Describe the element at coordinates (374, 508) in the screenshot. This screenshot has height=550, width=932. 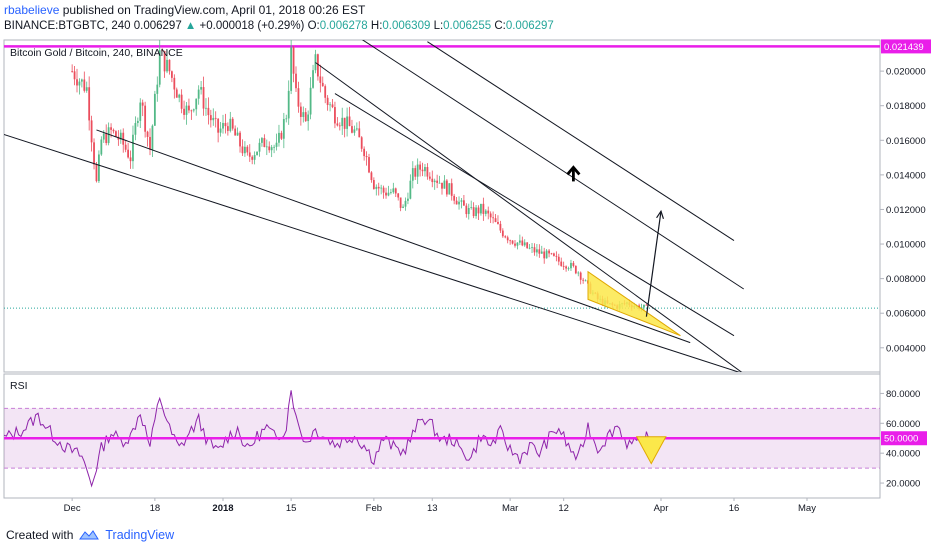
I see `time-tick-label: Feb` at that location.